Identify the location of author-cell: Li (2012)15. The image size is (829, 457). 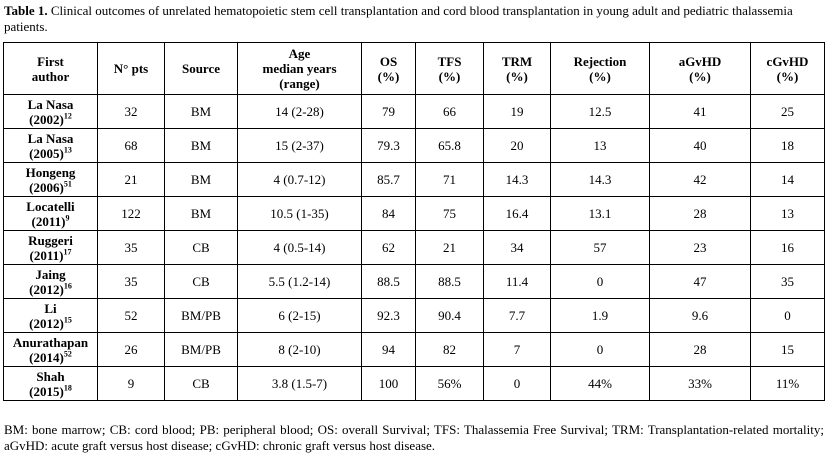
(50, 315).